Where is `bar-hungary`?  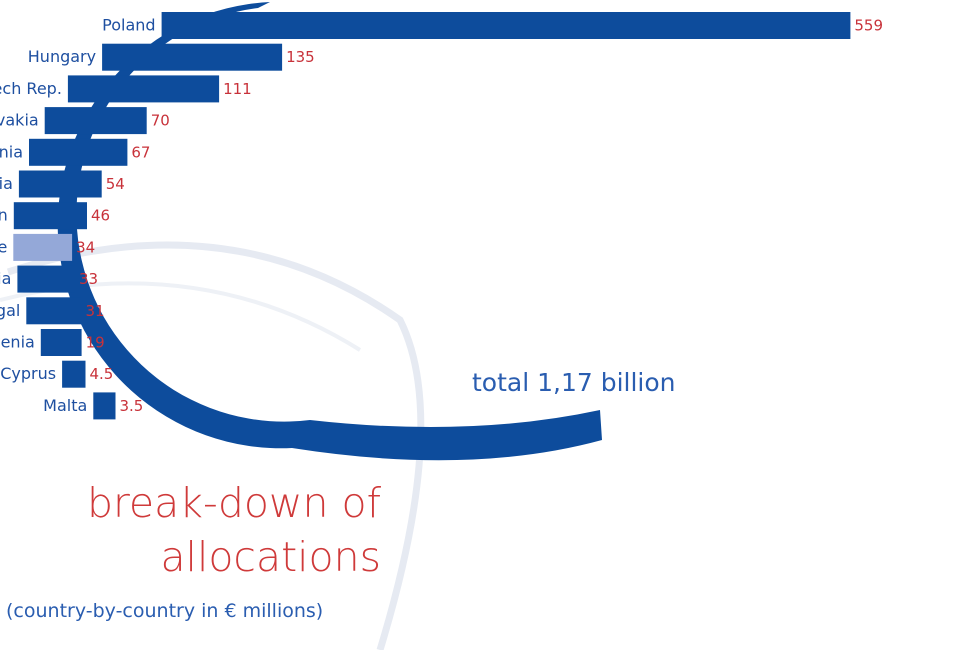 bar-hungary is located at coordinates (192, 57).